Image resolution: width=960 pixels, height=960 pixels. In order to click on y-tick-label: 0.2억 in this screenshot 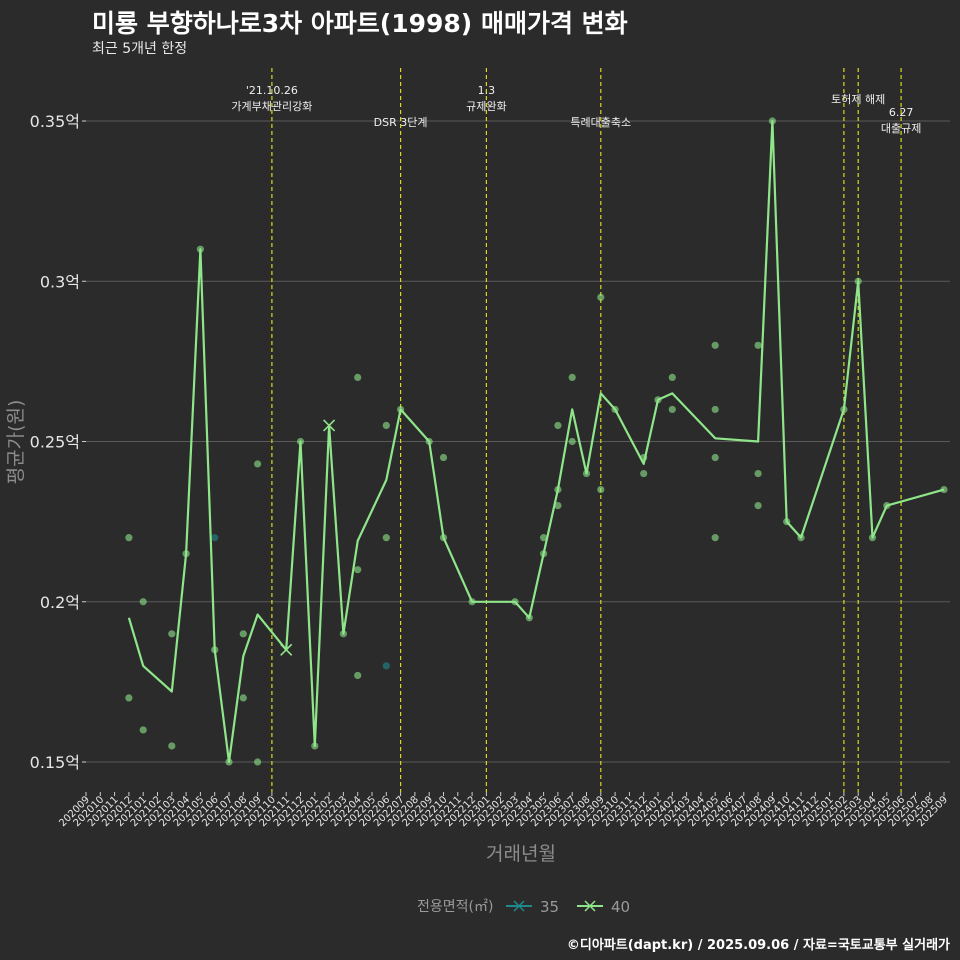, I will do `click(60, 602)`.